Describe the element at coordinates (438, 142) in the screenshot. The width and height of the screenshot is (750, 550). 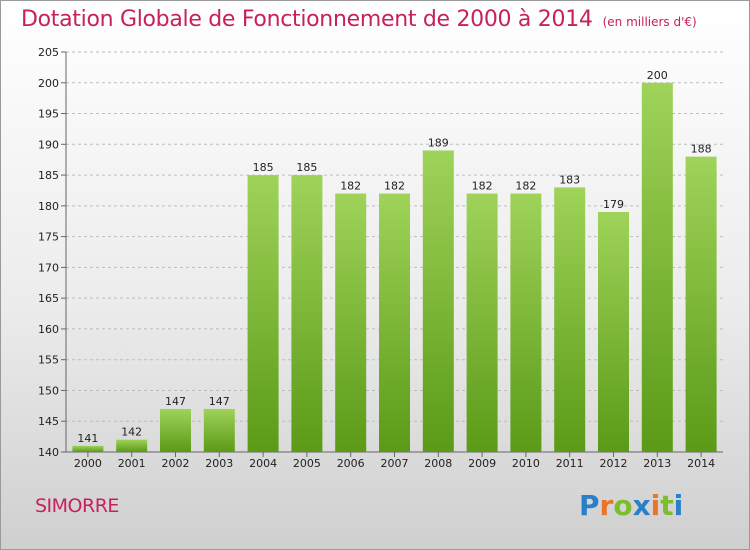
I see `data-label: 189` at that location.